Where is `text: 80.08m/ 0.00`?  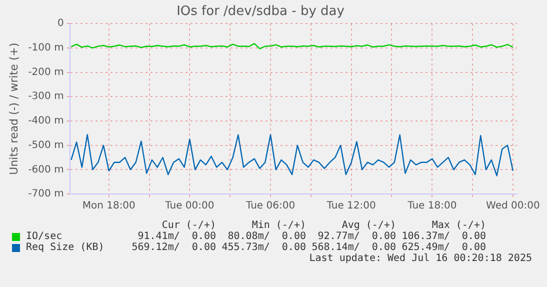
text: 80.08m/ 0.00 is located at coordinates (266, 236).